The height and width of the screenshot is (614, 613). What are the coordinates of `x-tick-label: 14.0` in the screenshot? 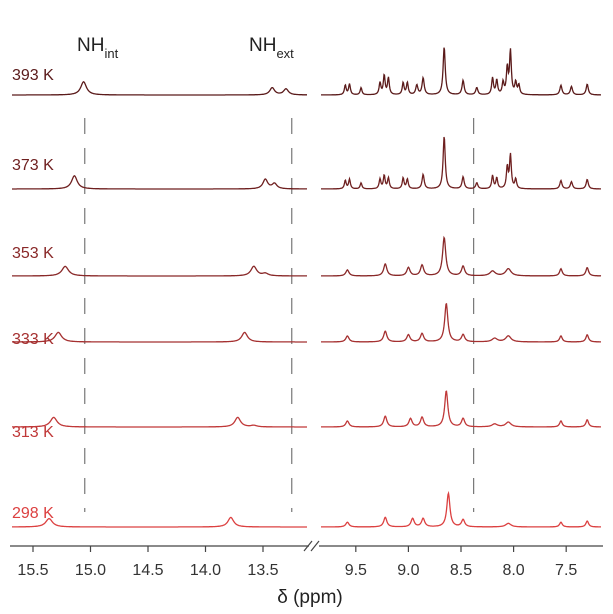 It's located at (205, 570).